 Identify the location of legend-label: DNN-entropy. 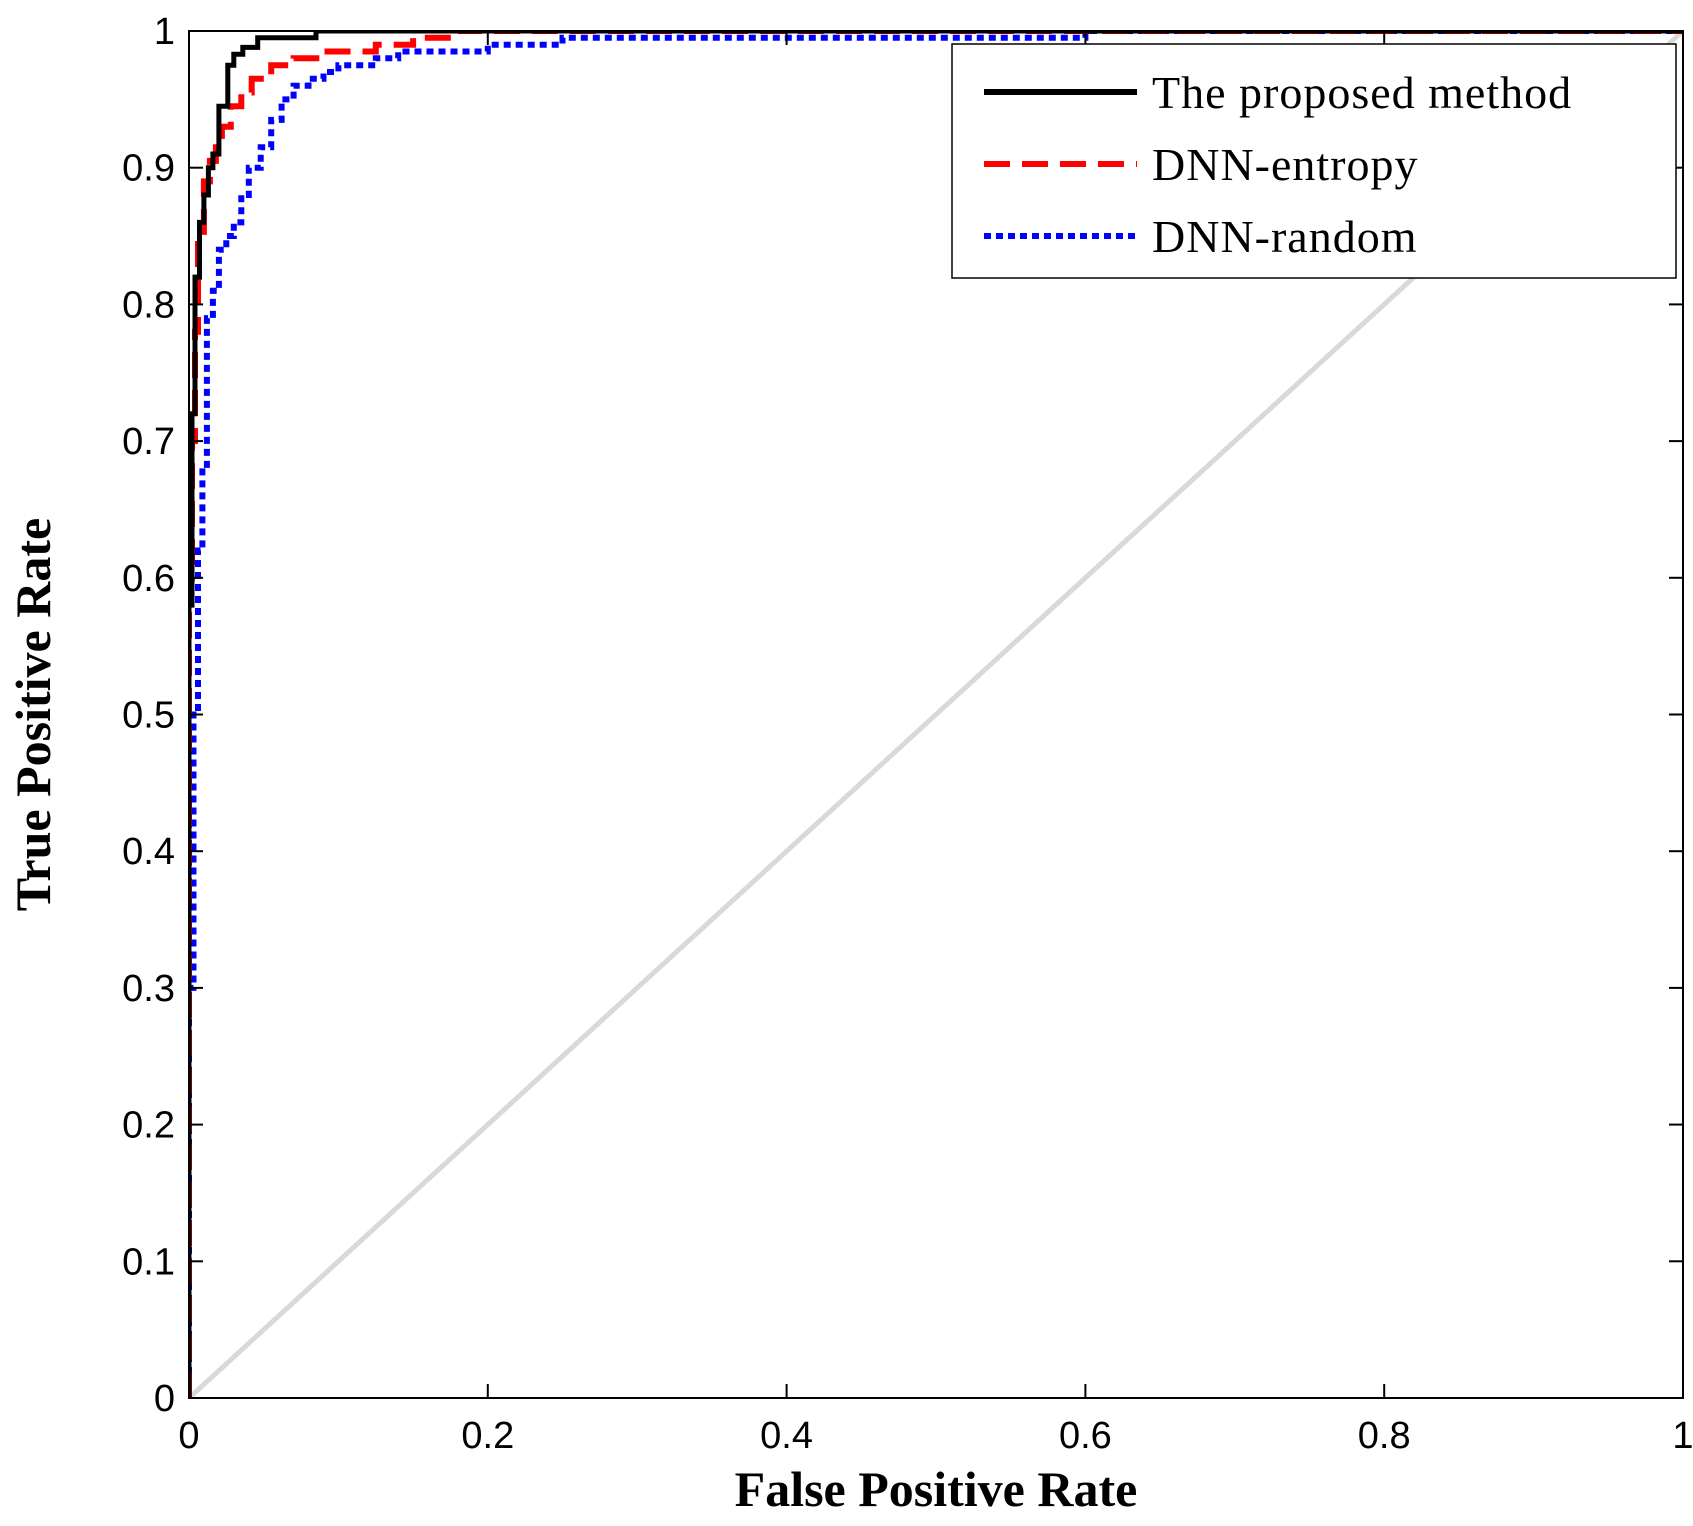
(1285, 164).